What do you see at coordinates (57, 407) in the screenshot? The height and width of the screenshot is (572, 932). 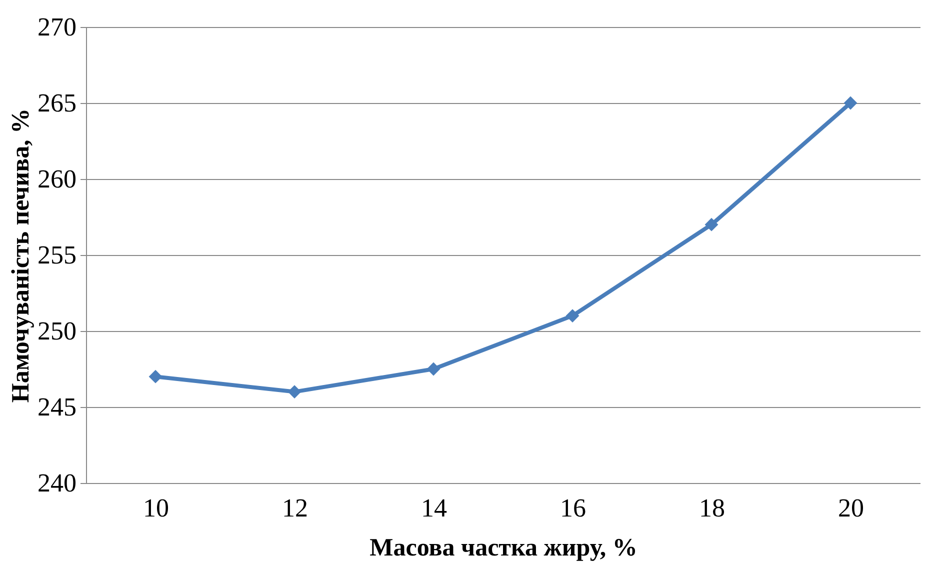 I see `y-tick-label: 245` at bounding box center [57, 407].